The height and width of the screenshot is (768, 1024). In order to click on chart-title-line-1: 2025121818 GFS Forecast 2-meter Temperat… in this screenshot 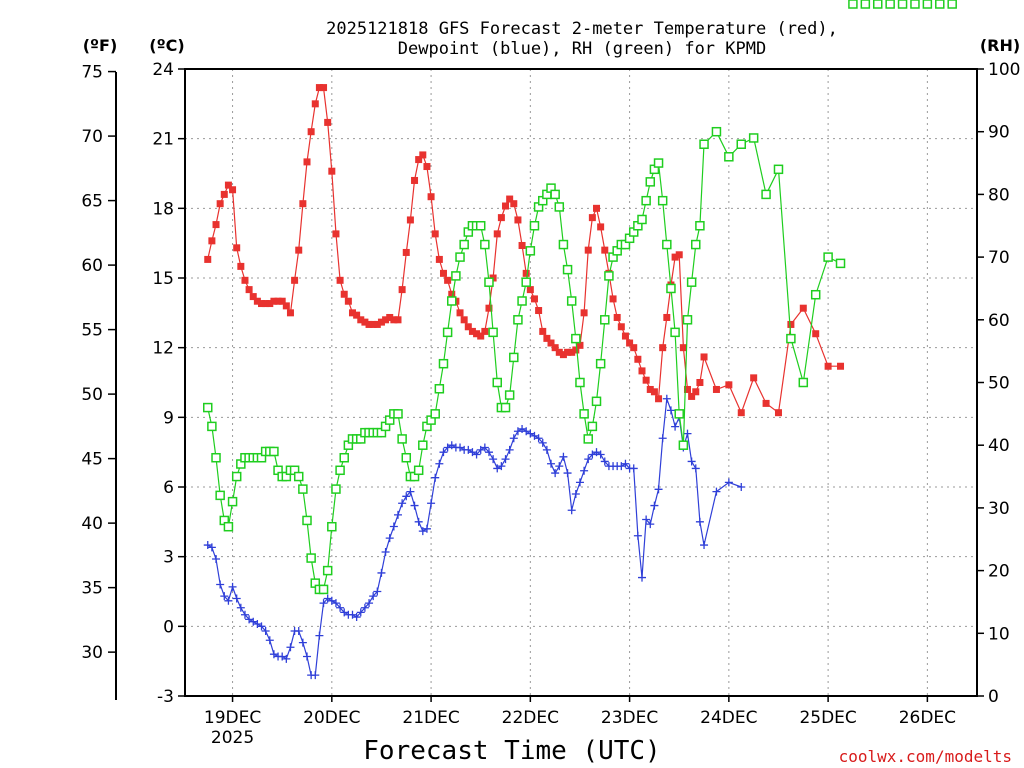, I will do `click(582, 29)`.